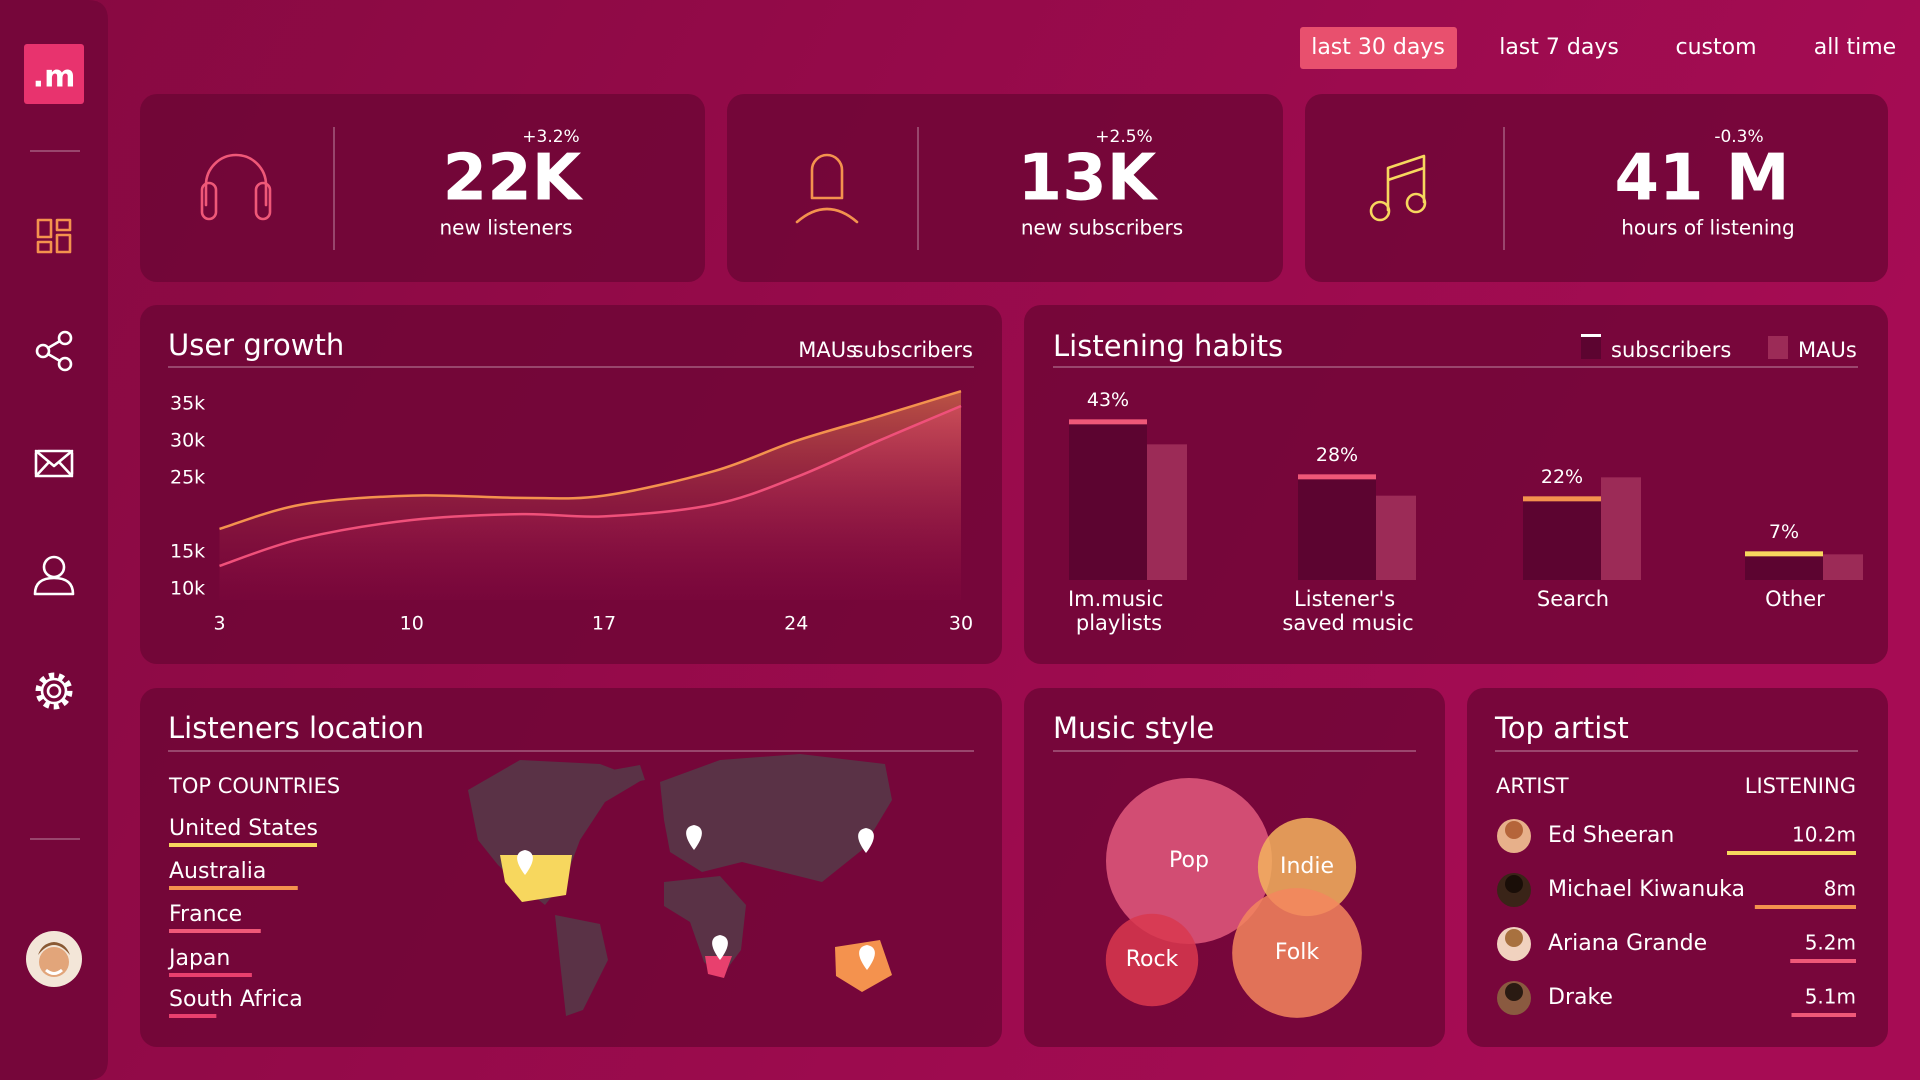  I want to click on share-icon, so click(54, 351).